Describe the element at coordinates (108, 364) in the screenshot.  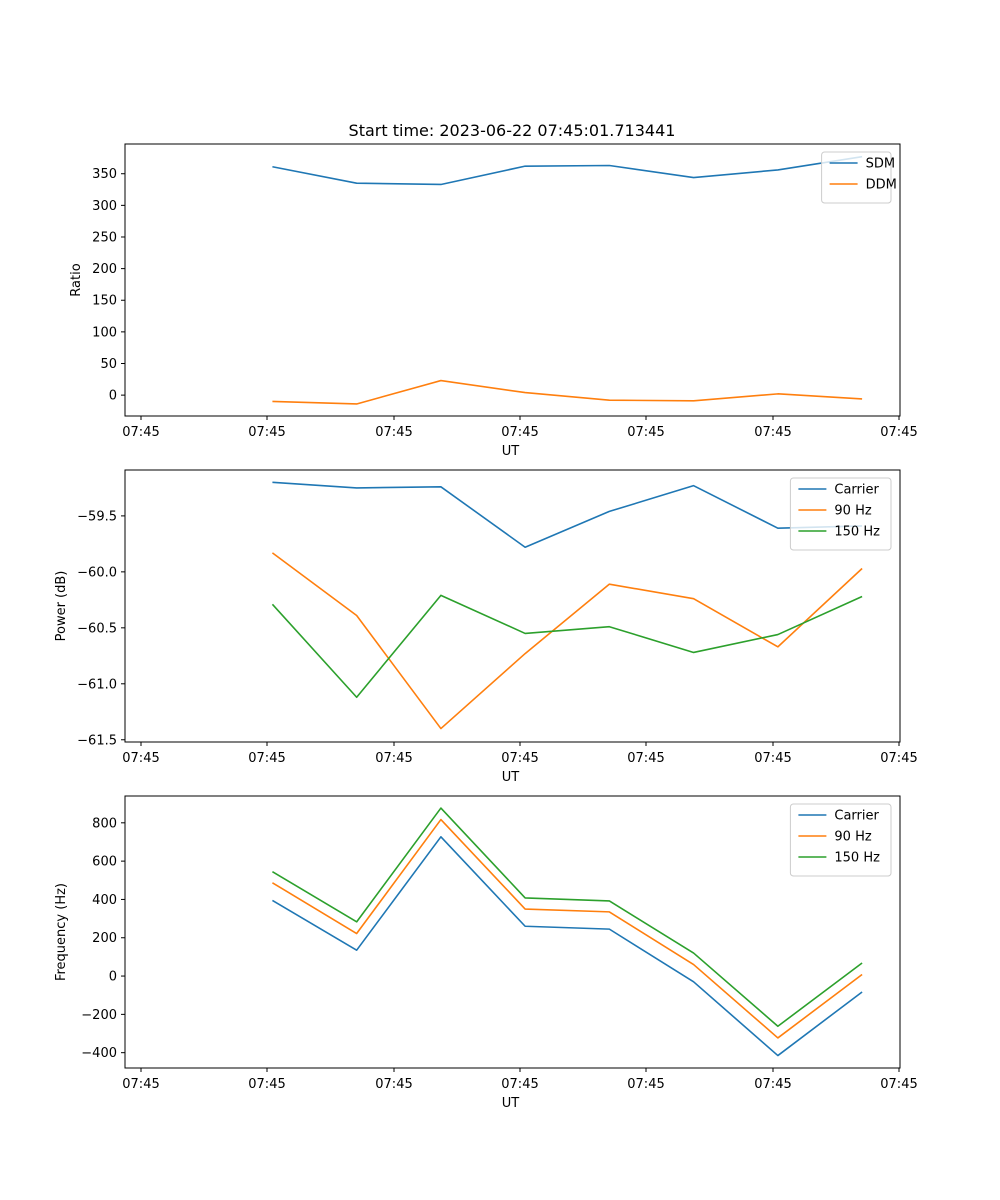
I see `y-tick-label: 50` at that location.